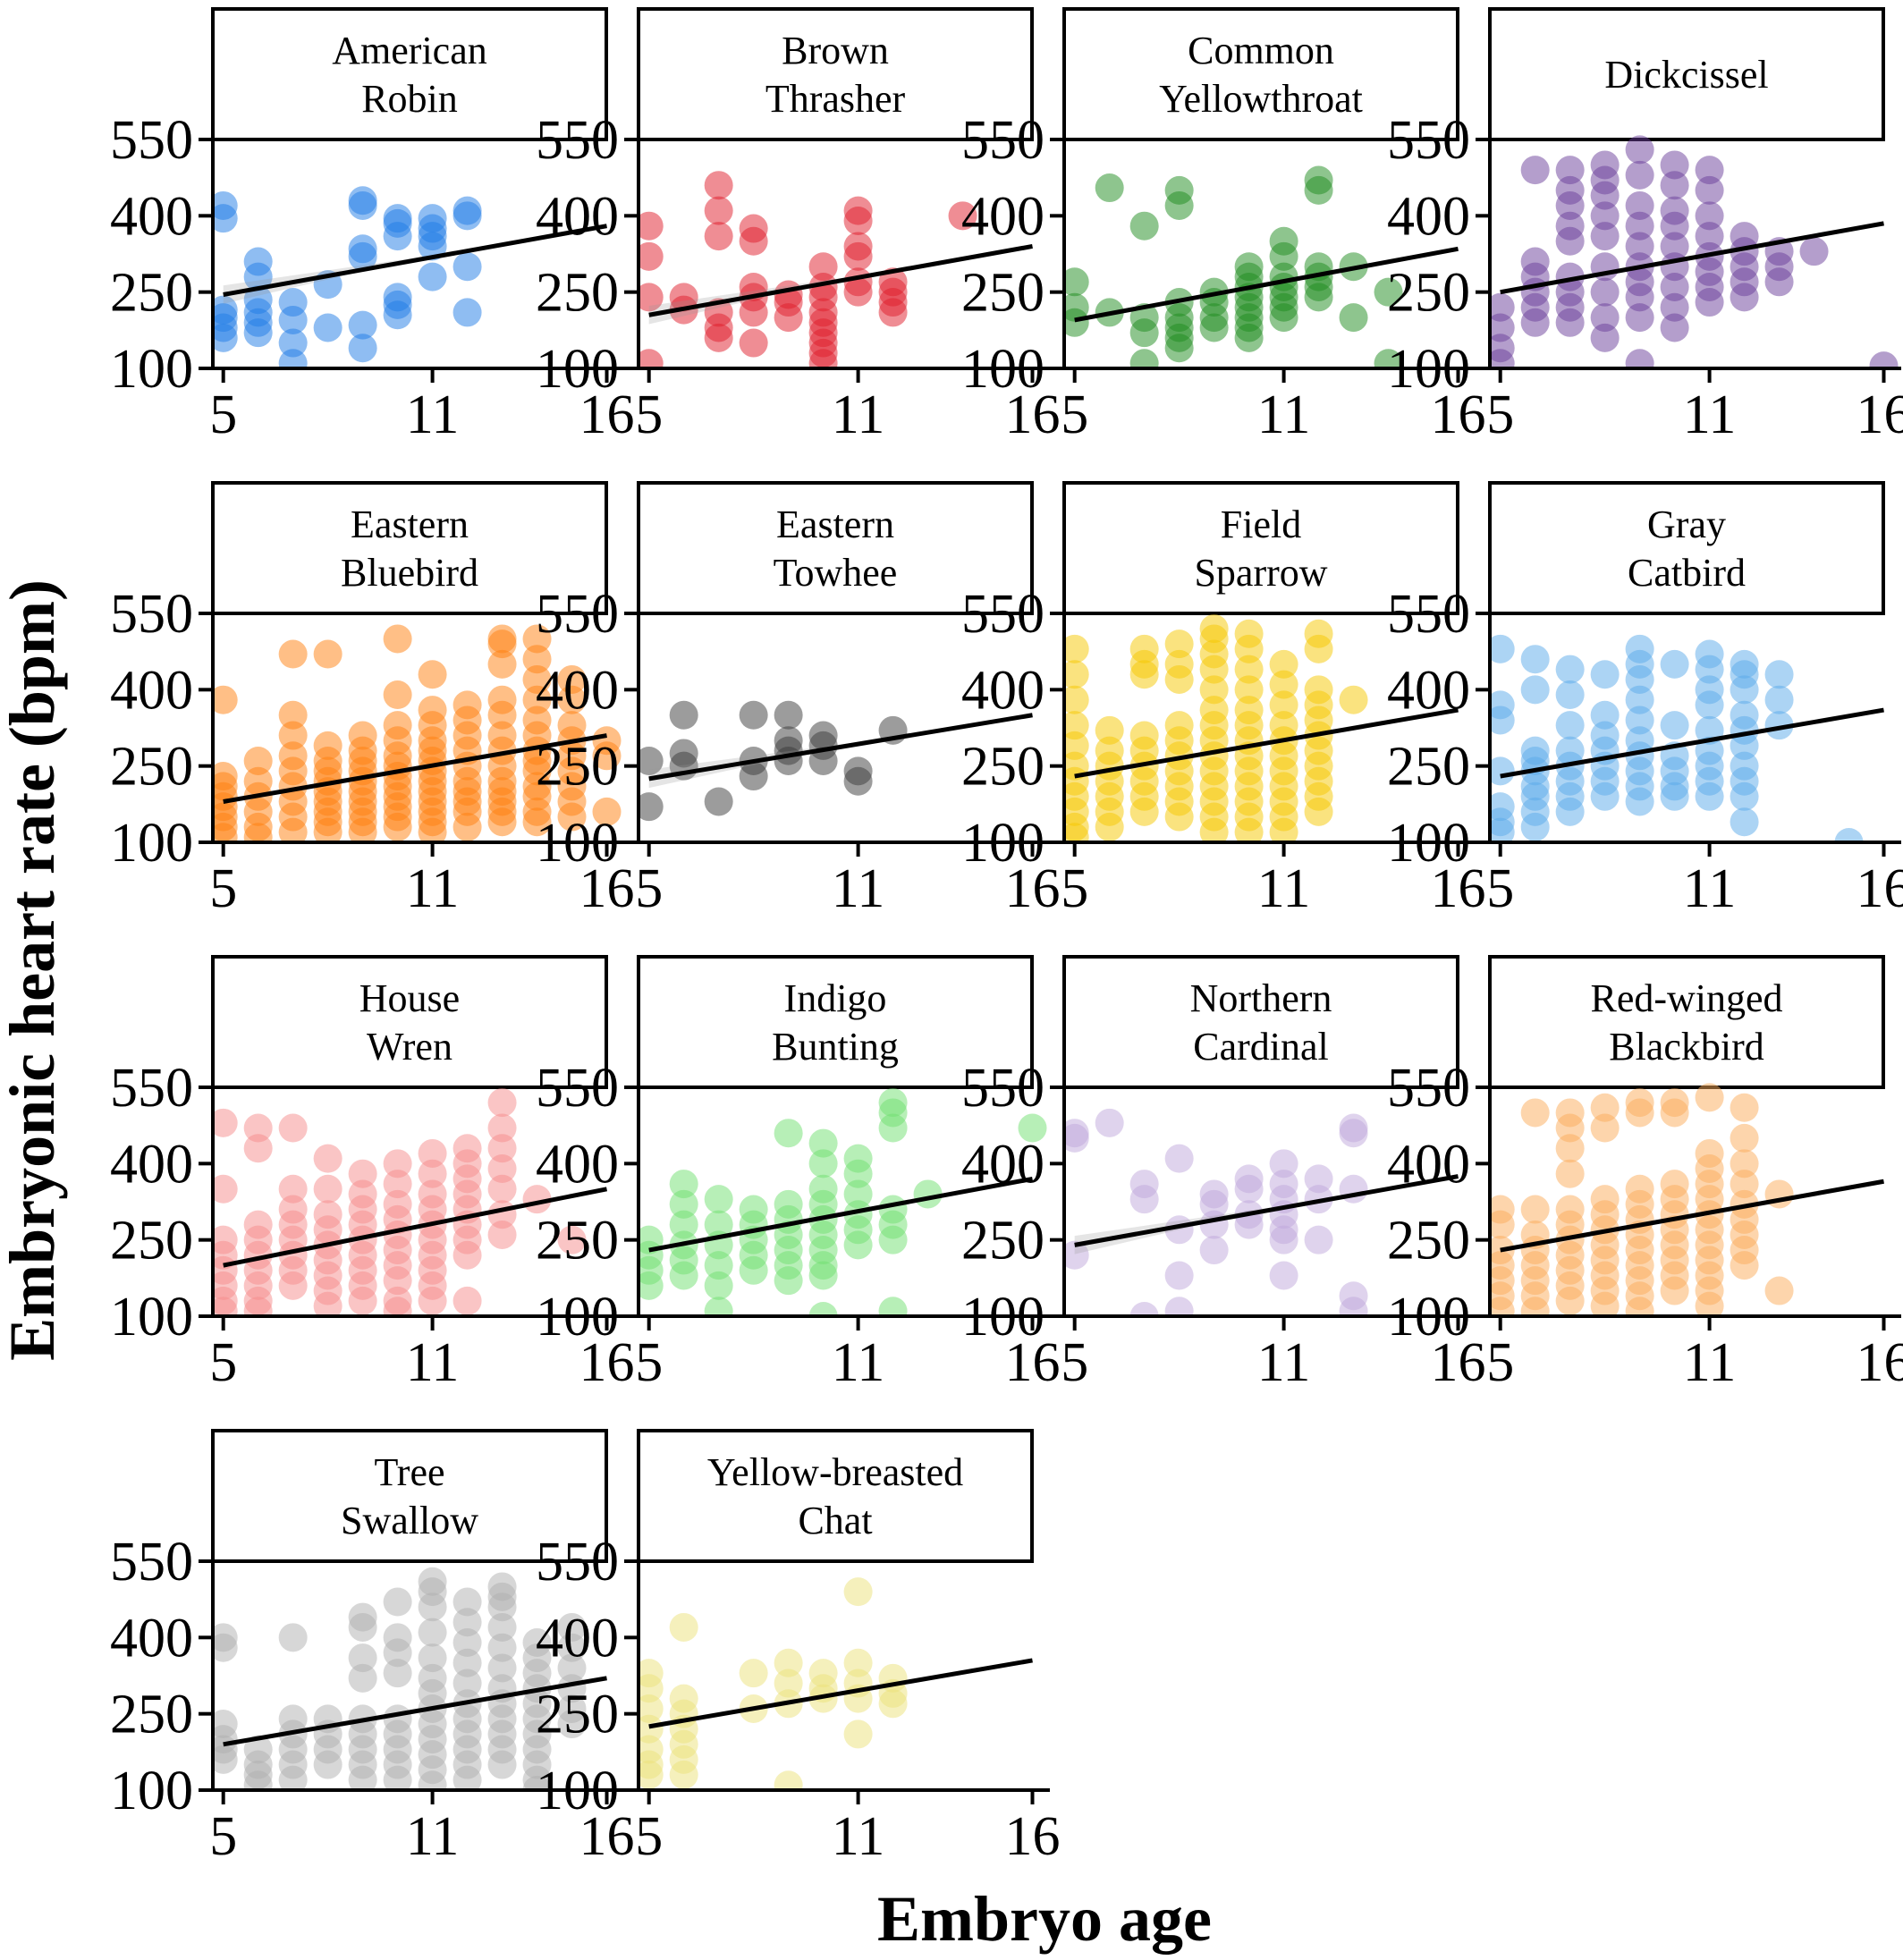  I want to click on x-tick-label: 16, so click(1033, 415).